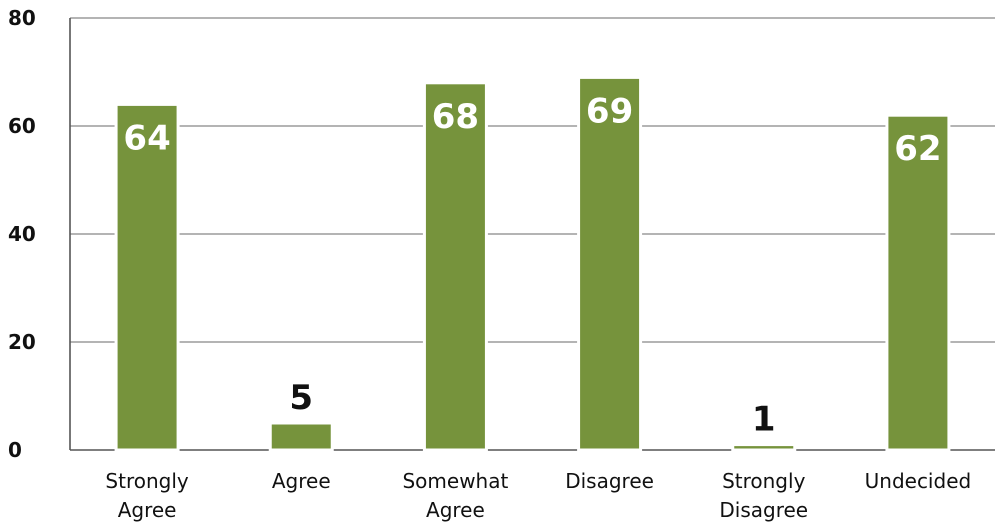 This screenshot has height=527, width=995. Describe the element at coordinates (301, 398) in the screenshot. I see `data-label: 5` at that location.